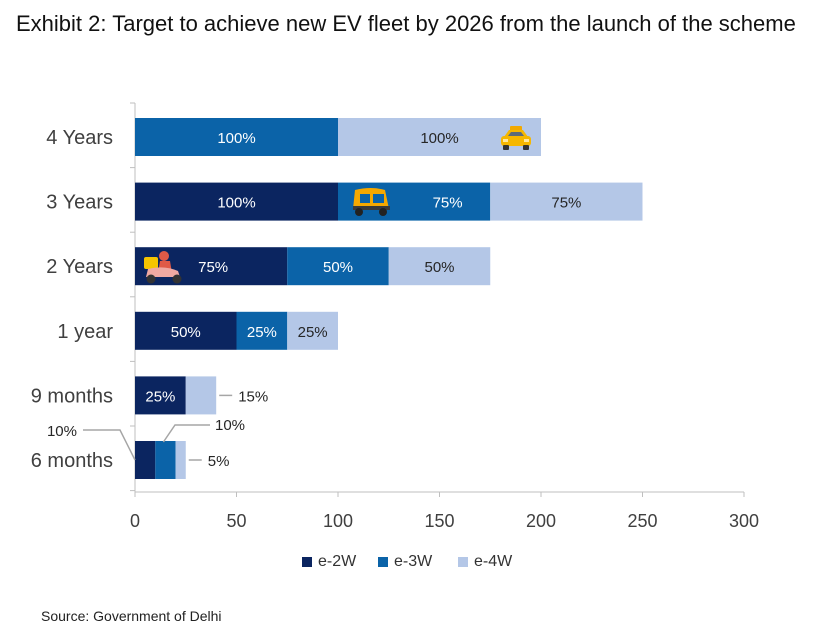  I want to click on y-tick-label: 2 Years, so click(79, 267).